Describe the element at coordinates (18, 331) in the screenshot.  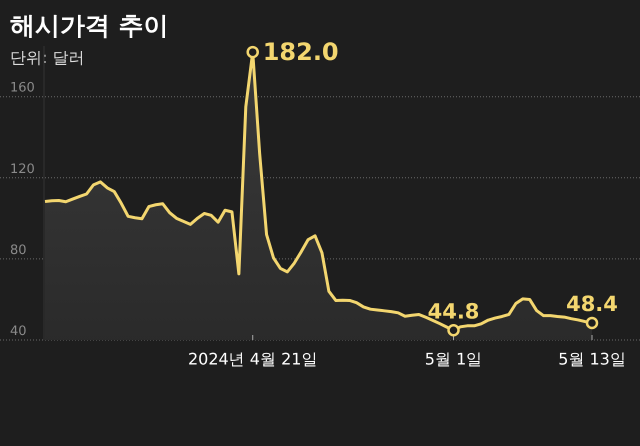
I see `y-tick-label: 40` at that location.